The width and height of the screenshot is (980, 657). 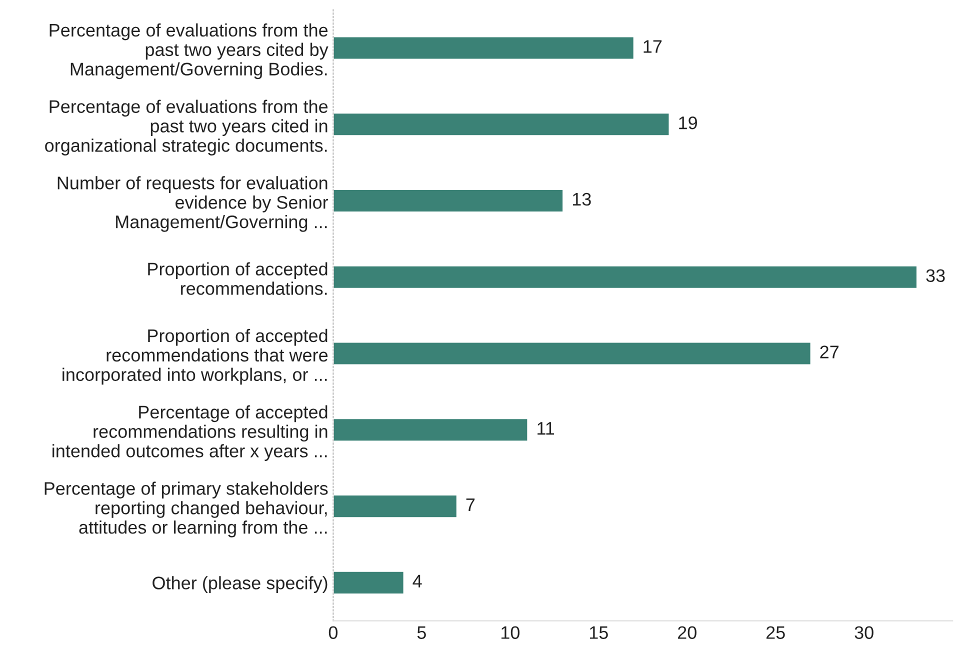 I want to click on x-tick-label: 5, so click(x=421, y=632).